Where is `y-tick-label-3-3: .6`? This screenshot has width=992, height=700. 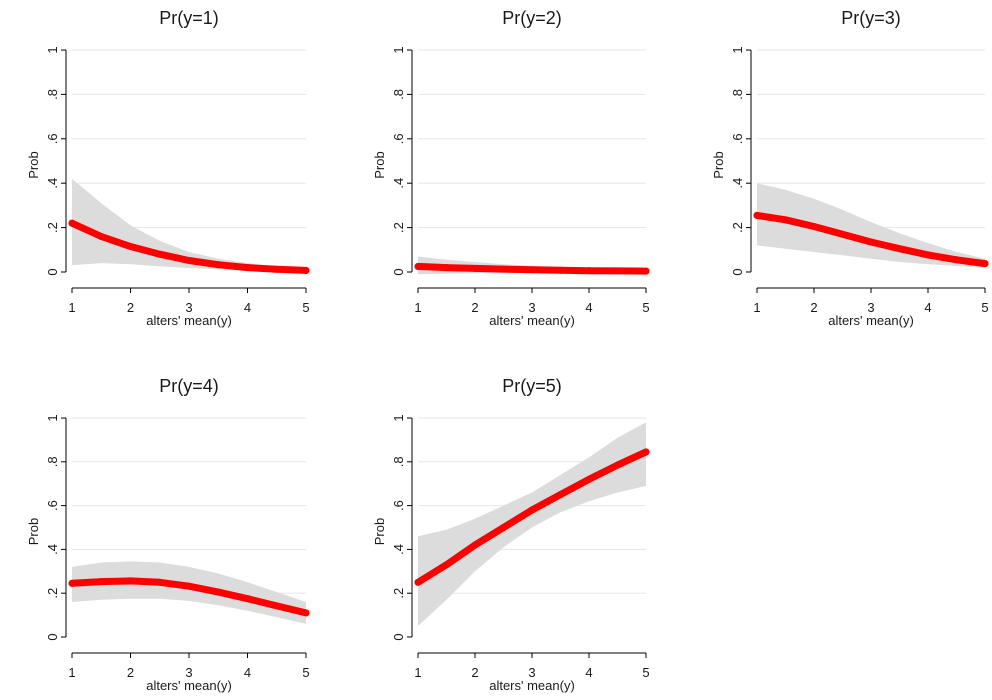 y-tick-label-3-3: .6 is located at coordinates (737, 138).